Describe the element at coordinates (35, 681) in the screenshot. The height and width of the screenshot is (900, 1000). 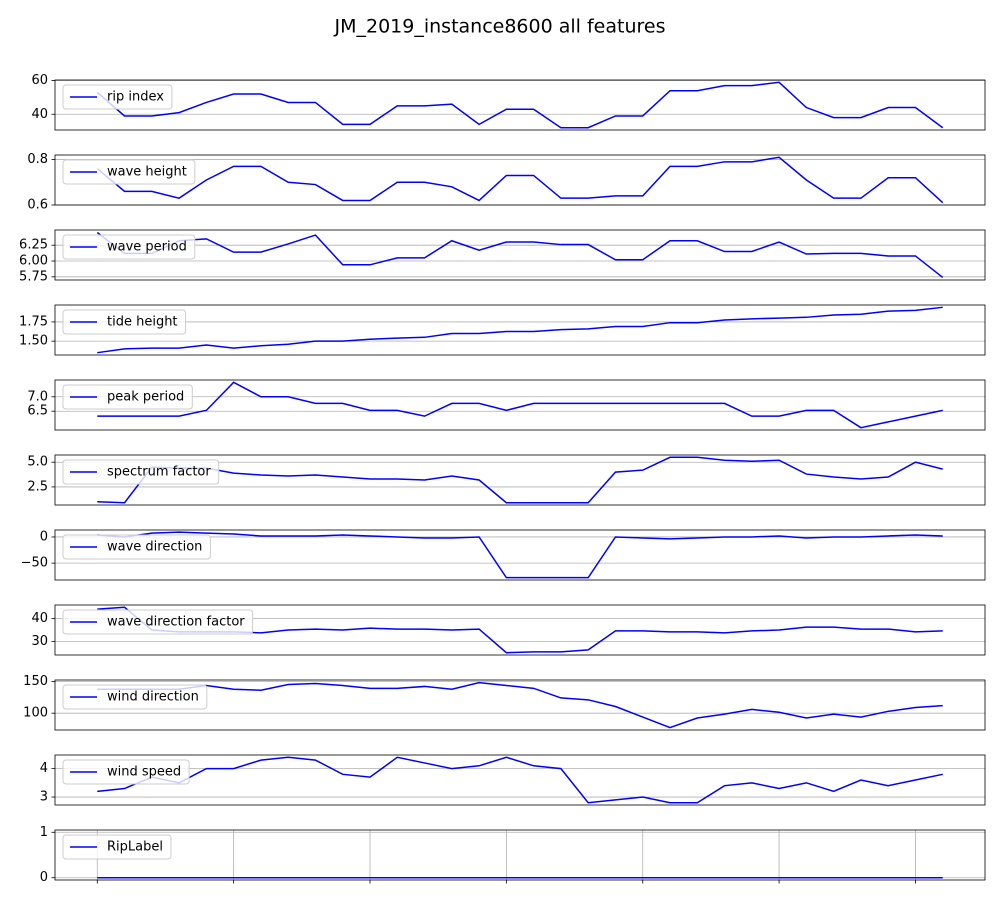
I see `y-tick-label: 150` at that location.